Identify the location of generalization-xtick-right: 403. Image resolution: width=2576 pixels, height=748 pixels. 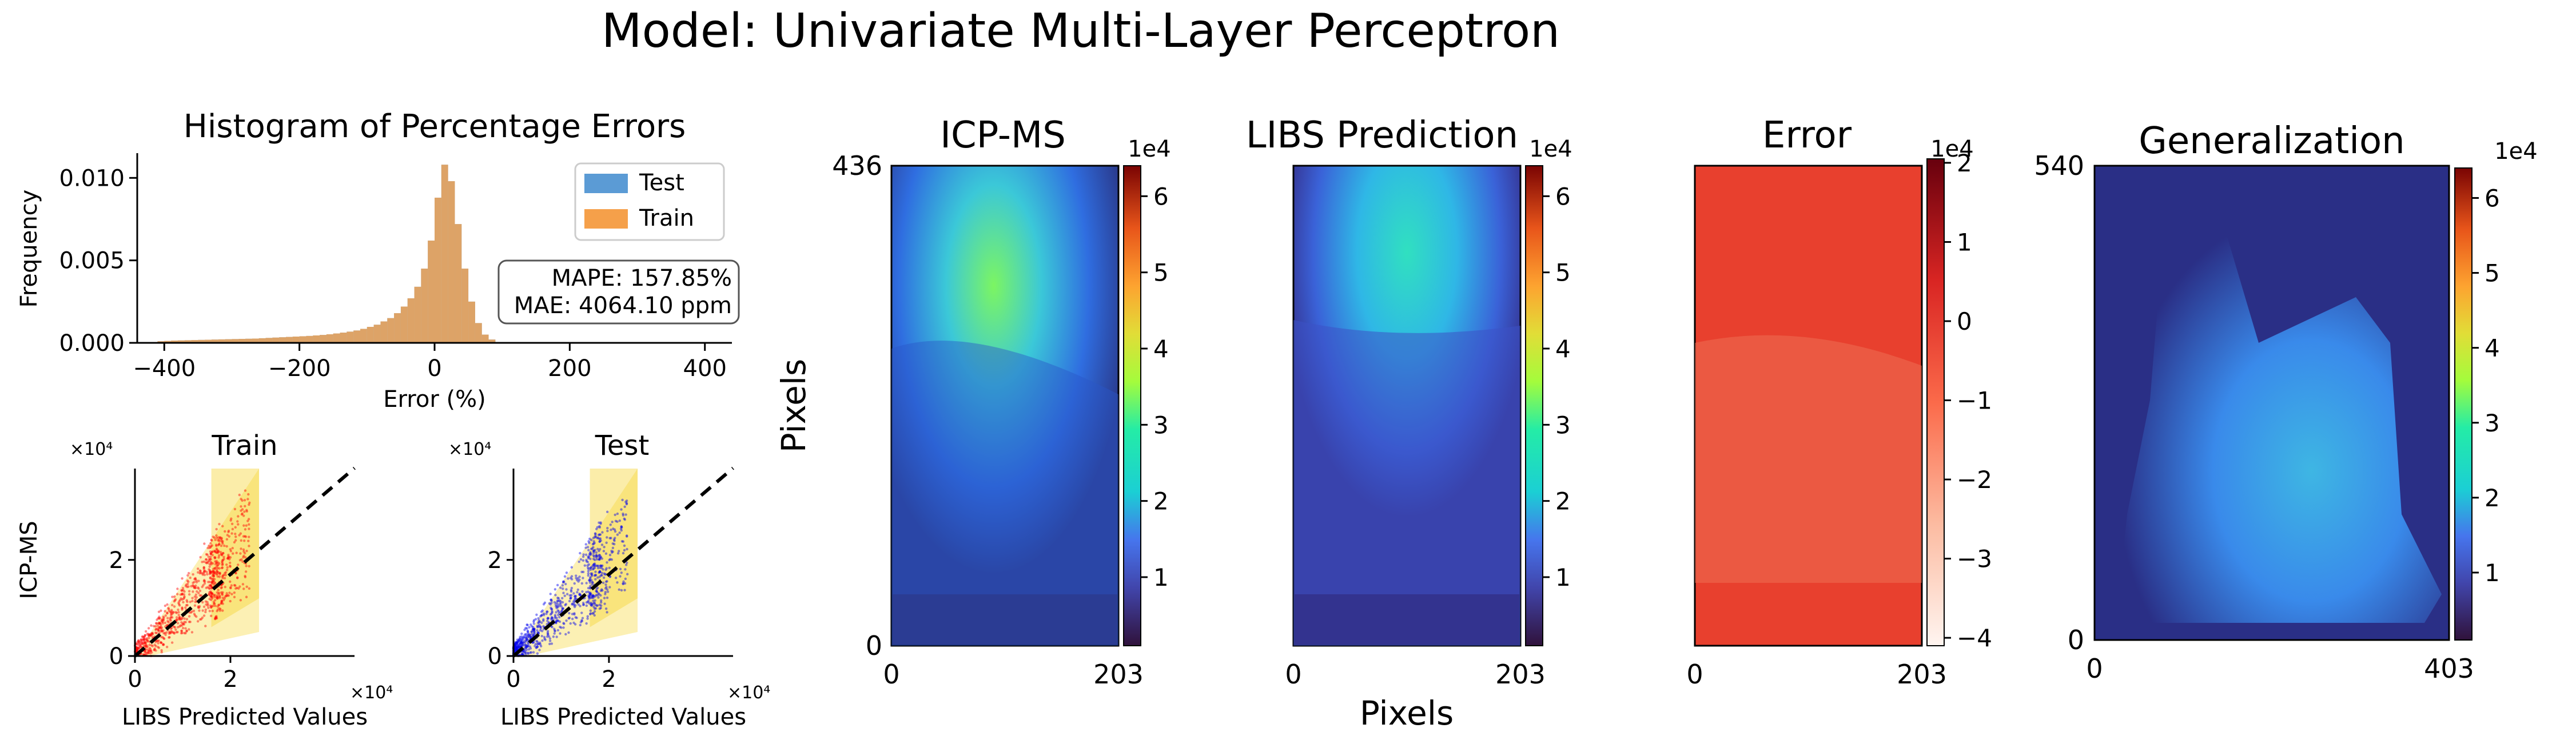
(2449, 668).